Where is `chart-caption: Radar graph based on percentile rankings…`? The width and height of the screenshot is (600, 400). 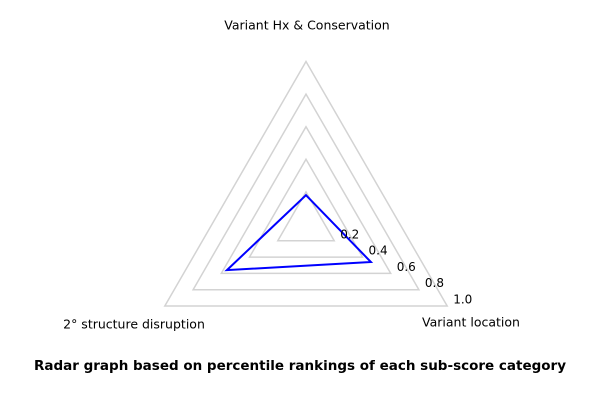
chart-caption: Radar graph based on percentile rankings… is located at coordinates (300, 366).